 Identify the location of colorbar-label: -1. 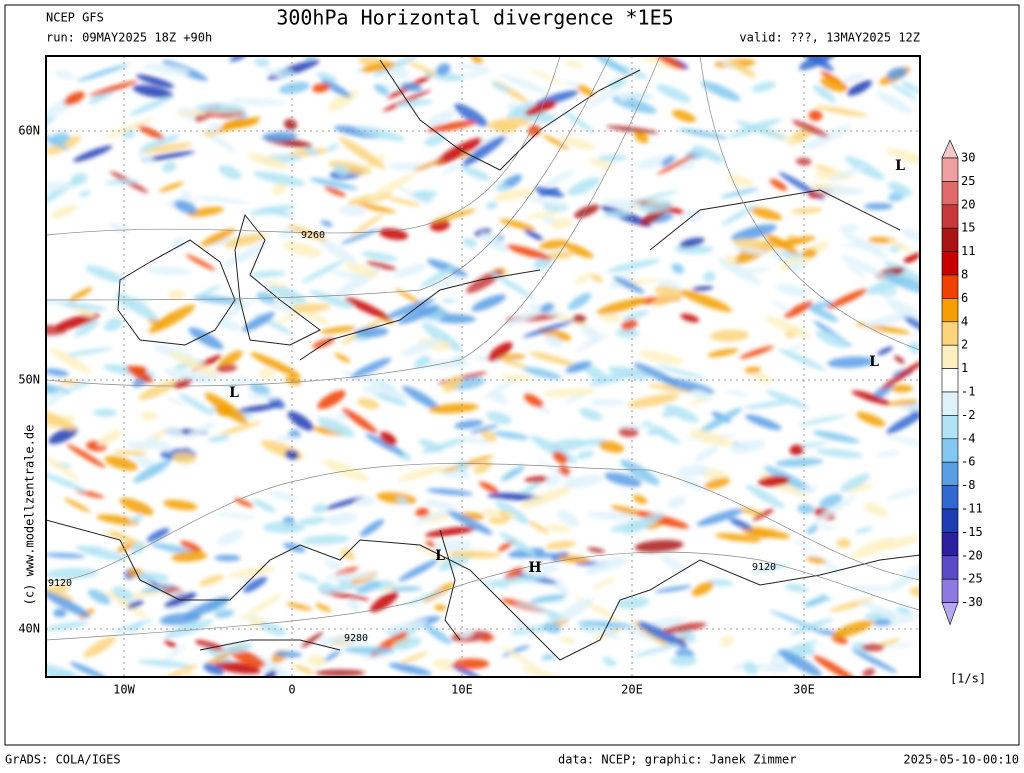
(968, 392).